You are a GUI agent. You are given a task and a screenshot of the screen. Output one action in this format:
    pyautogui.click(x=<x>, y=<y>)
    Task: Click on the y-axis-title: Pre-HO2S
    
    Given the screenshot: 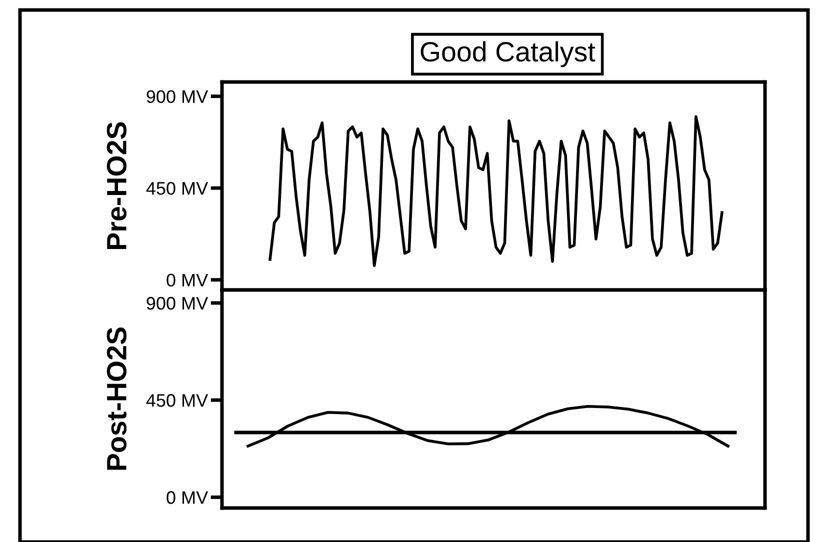 What is the action you would take?
    pyautogui.click(x=116, y=185)
    